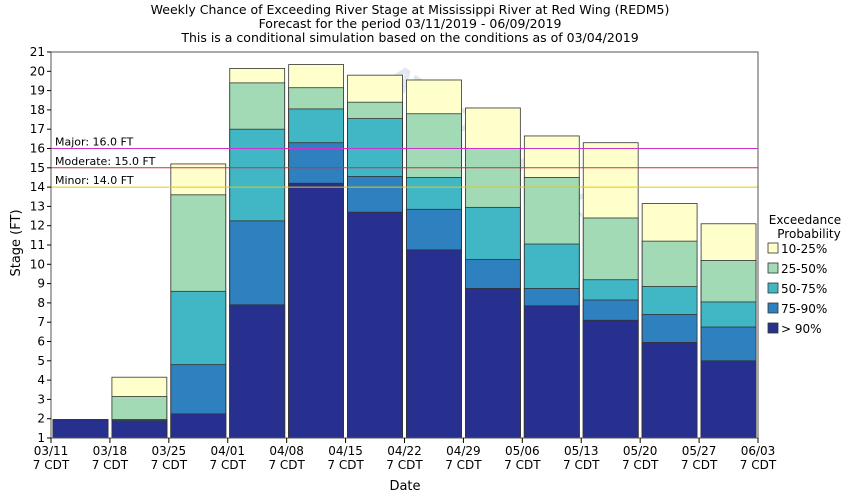 The width and height of the screenshot is (850, 500). Describe the element at coordinates (41, 419) in the screenshot. I see `y-tick-label: 2` at that location.